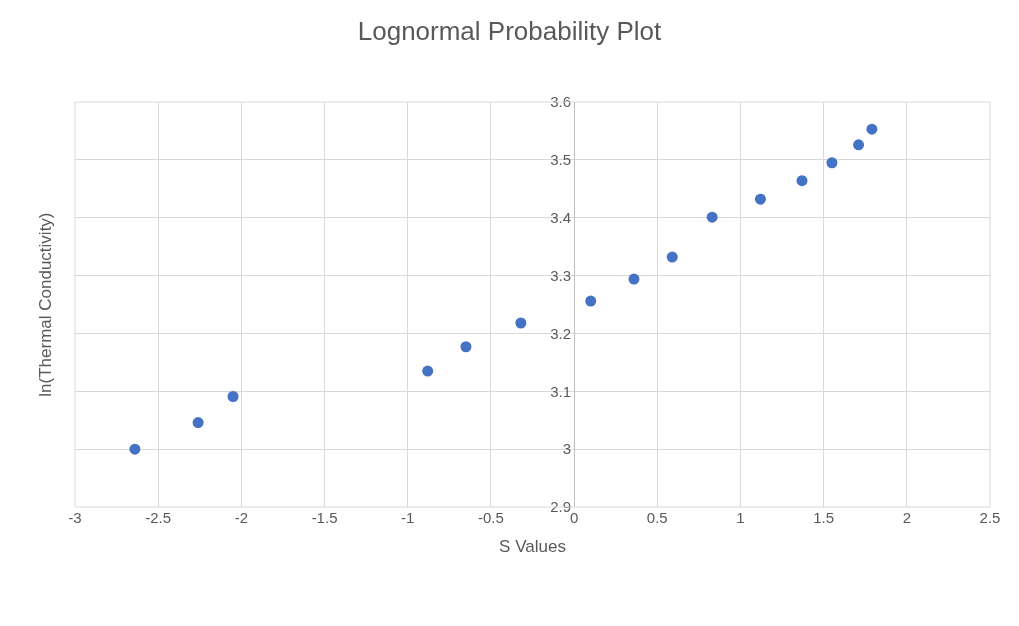 The width and height of the screenshot is (1019, 626). What do you see at coordinates (408, 517) in the screenshot?
I see `x-tick-label: -1` at bounding box center [408, 517].